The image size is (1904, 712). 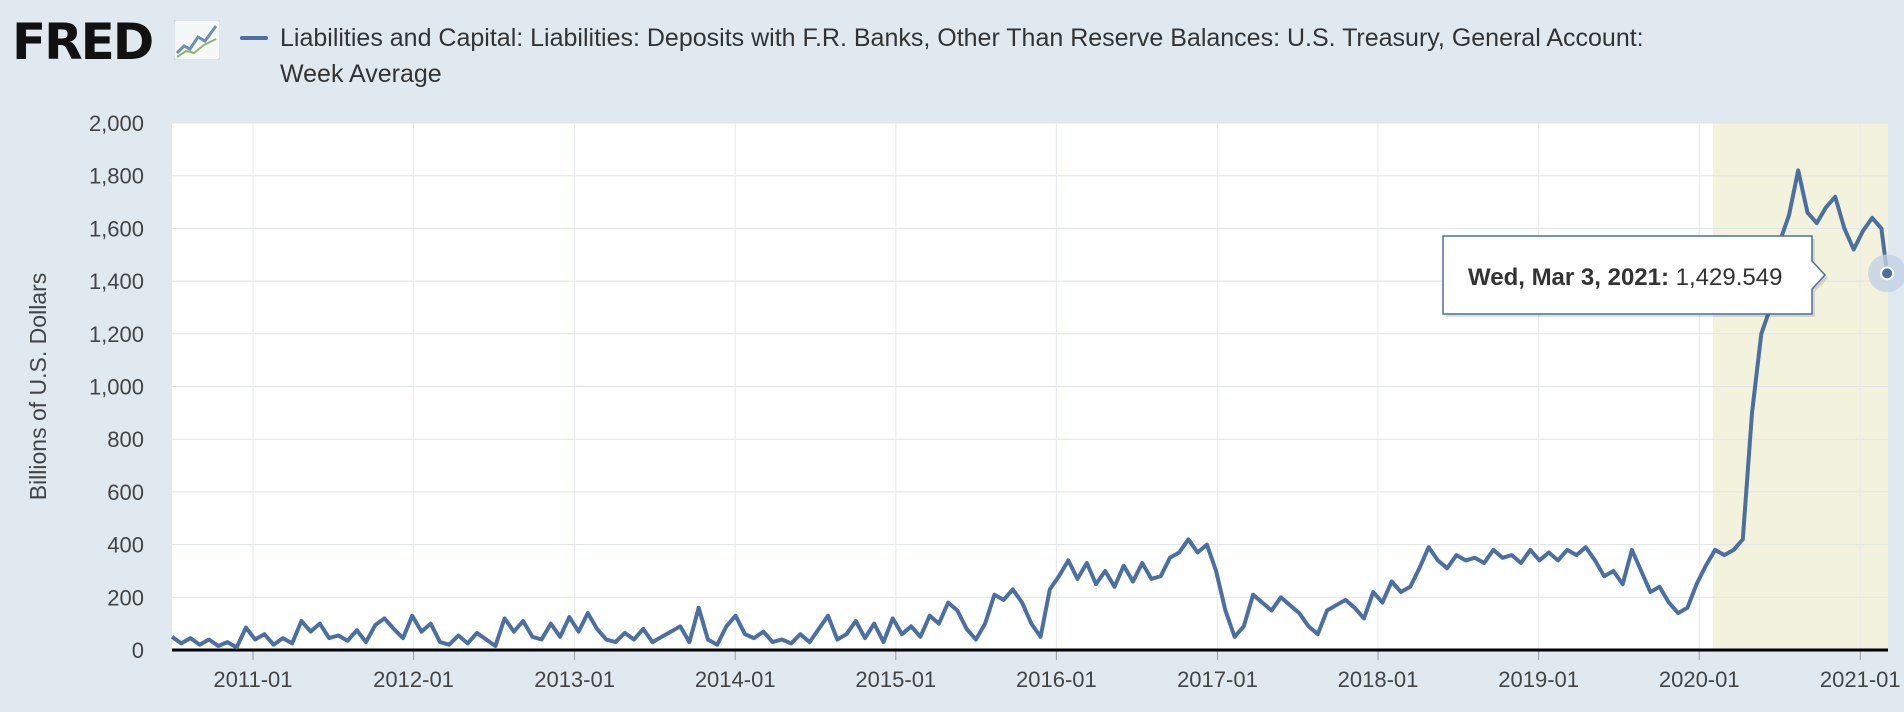 What do you see at coordinates (125, 492) in the screenshot?
I see `y-tick-label: 600` at bounding box center [125, 492].